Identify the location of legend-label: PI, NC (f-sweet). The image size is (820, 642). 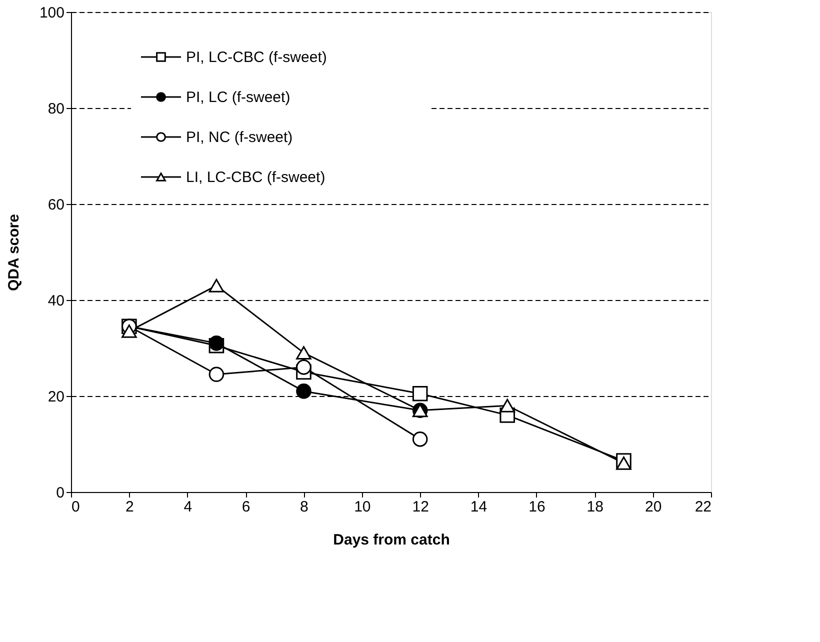
(239, 137).